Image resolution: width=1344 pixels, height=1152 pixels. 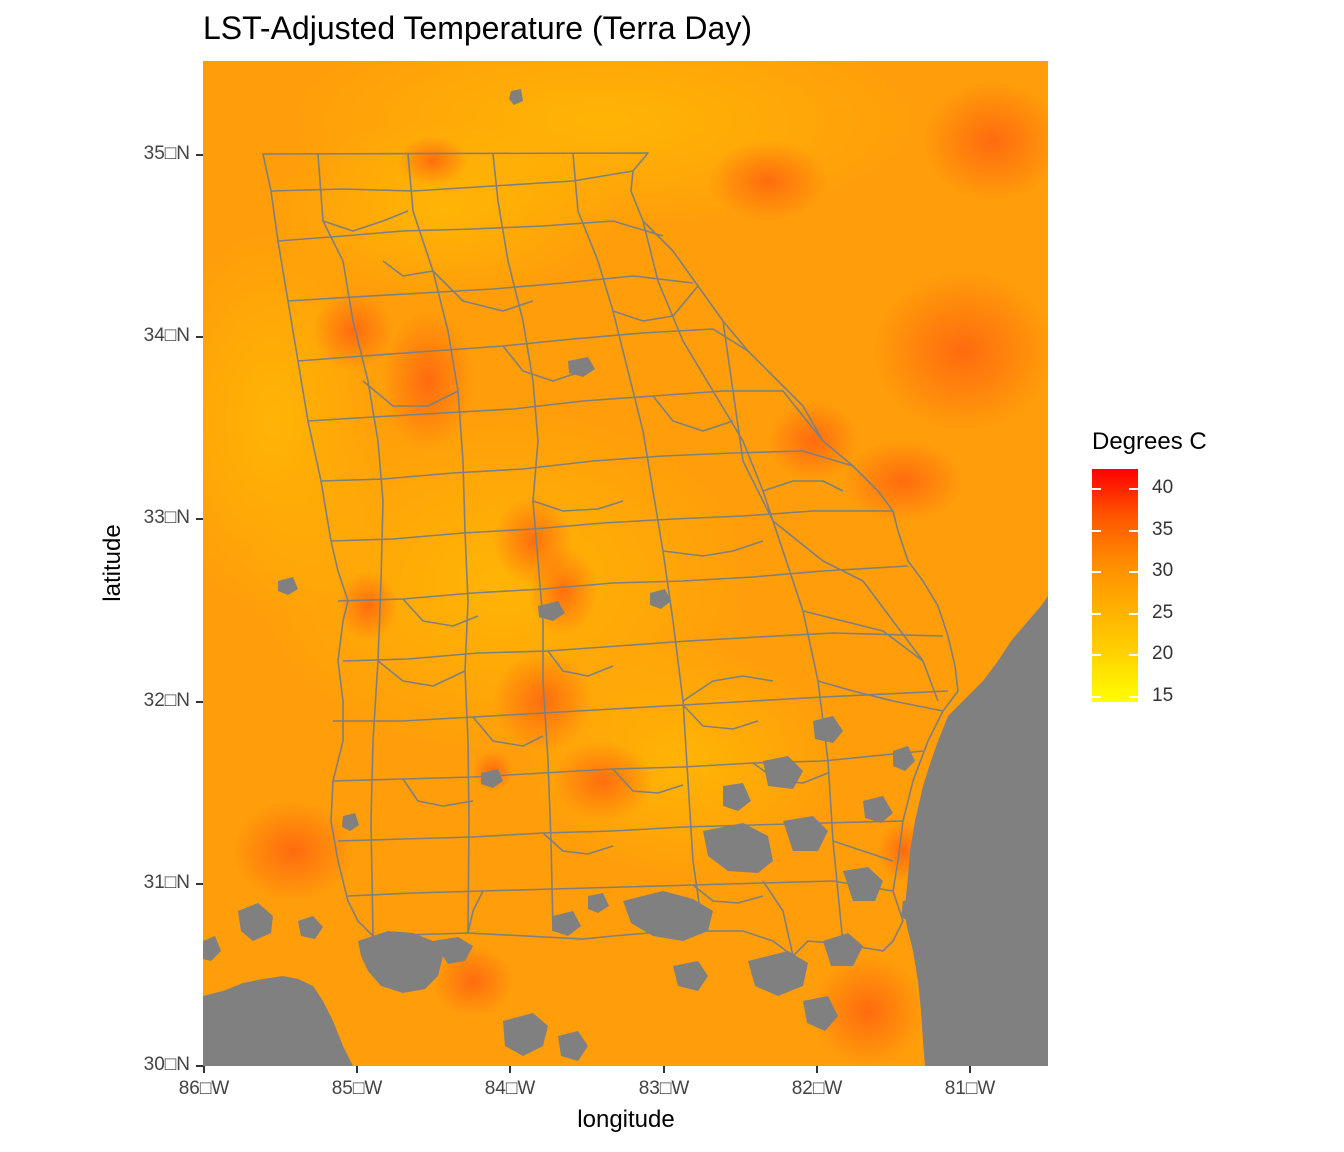 I want to click on legend-title: Degrees C, so click(x=1149, y=441).